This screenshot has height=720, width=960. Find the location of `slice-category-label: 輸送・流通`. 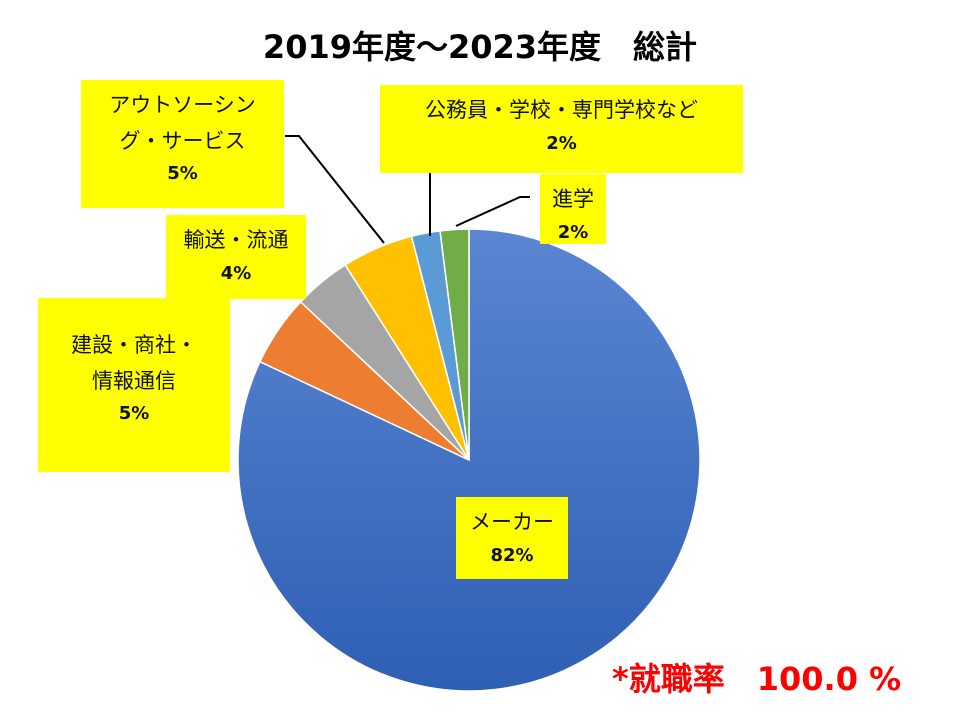

slice-category-label: 輸送・流通 is located at coordinates (236, 240).